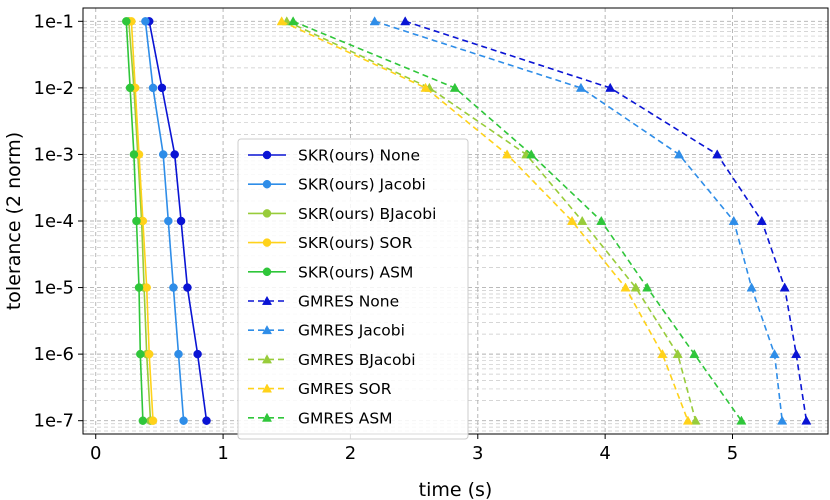  I want to click on legend-entry: SKR(ours) ASM, so click(330, 272).